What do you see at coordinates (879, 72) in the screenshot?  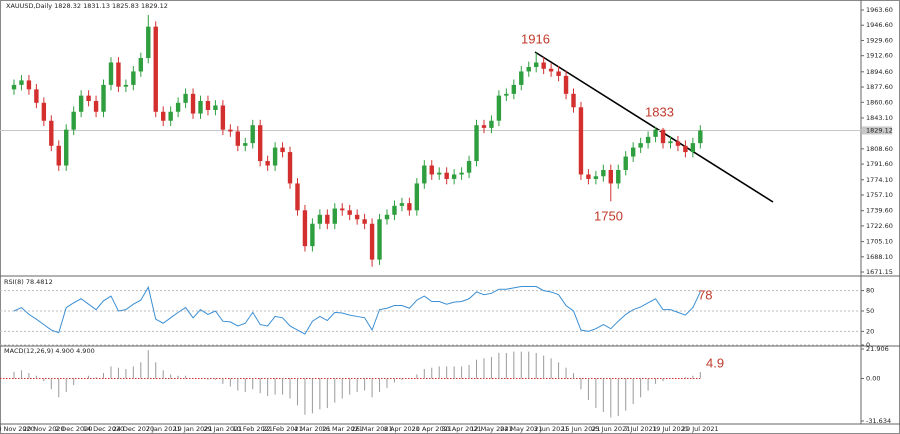 I see `y-tick-label: 1894.60` at bounding box center [879, 72].